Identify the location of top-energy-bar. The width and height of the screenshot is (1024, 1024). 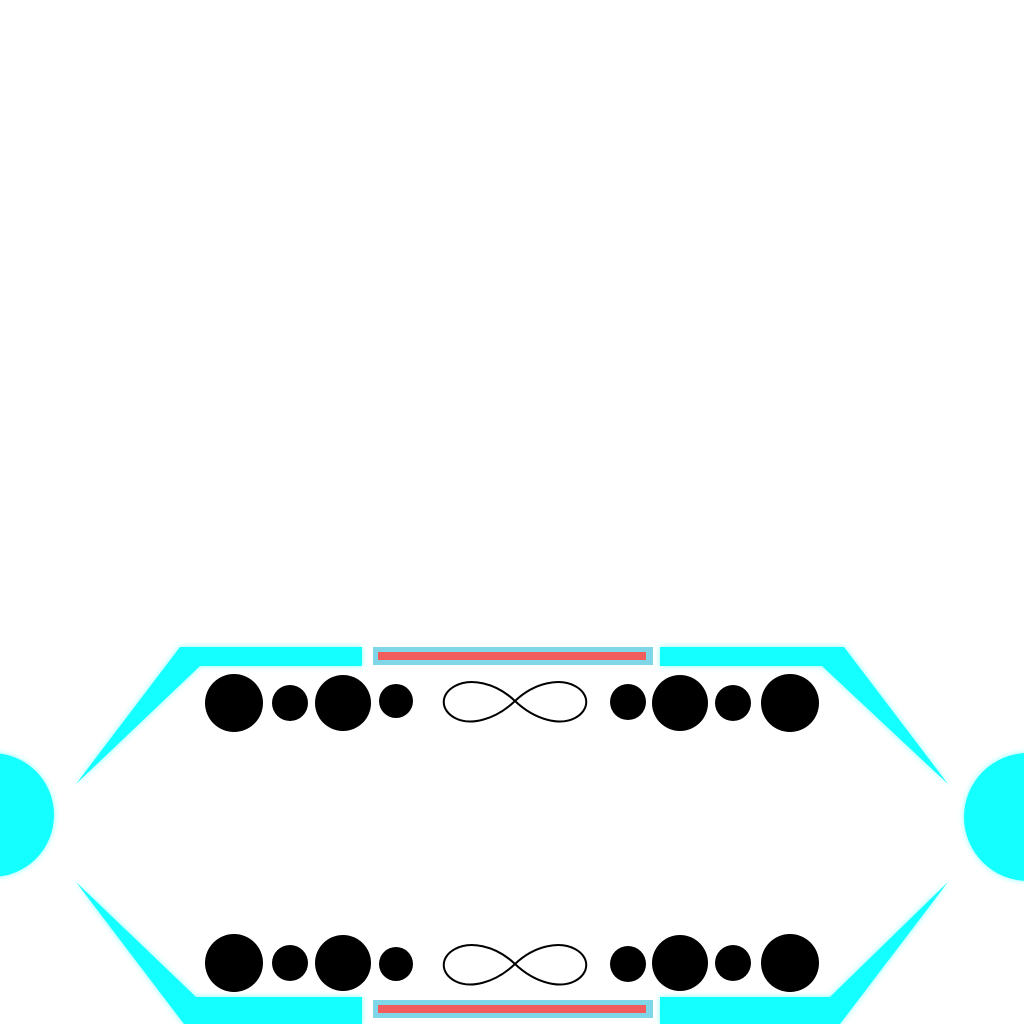
(513, 656).